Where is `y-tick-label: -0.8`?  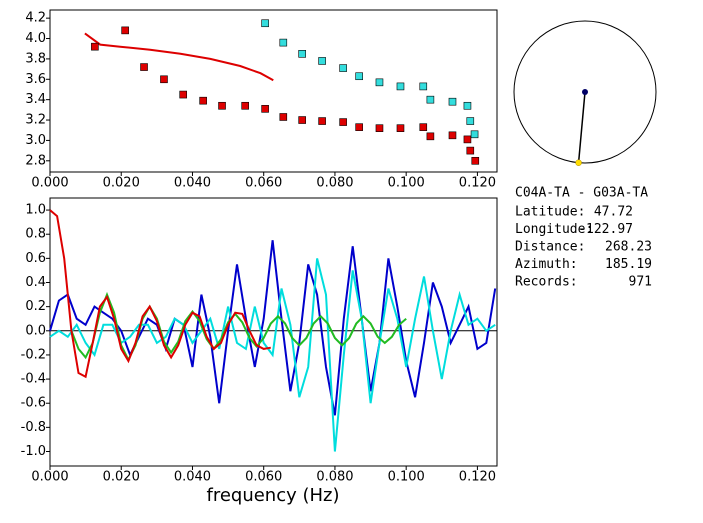 y-tick-label: -0.8 is located at coordinates (33, 427).